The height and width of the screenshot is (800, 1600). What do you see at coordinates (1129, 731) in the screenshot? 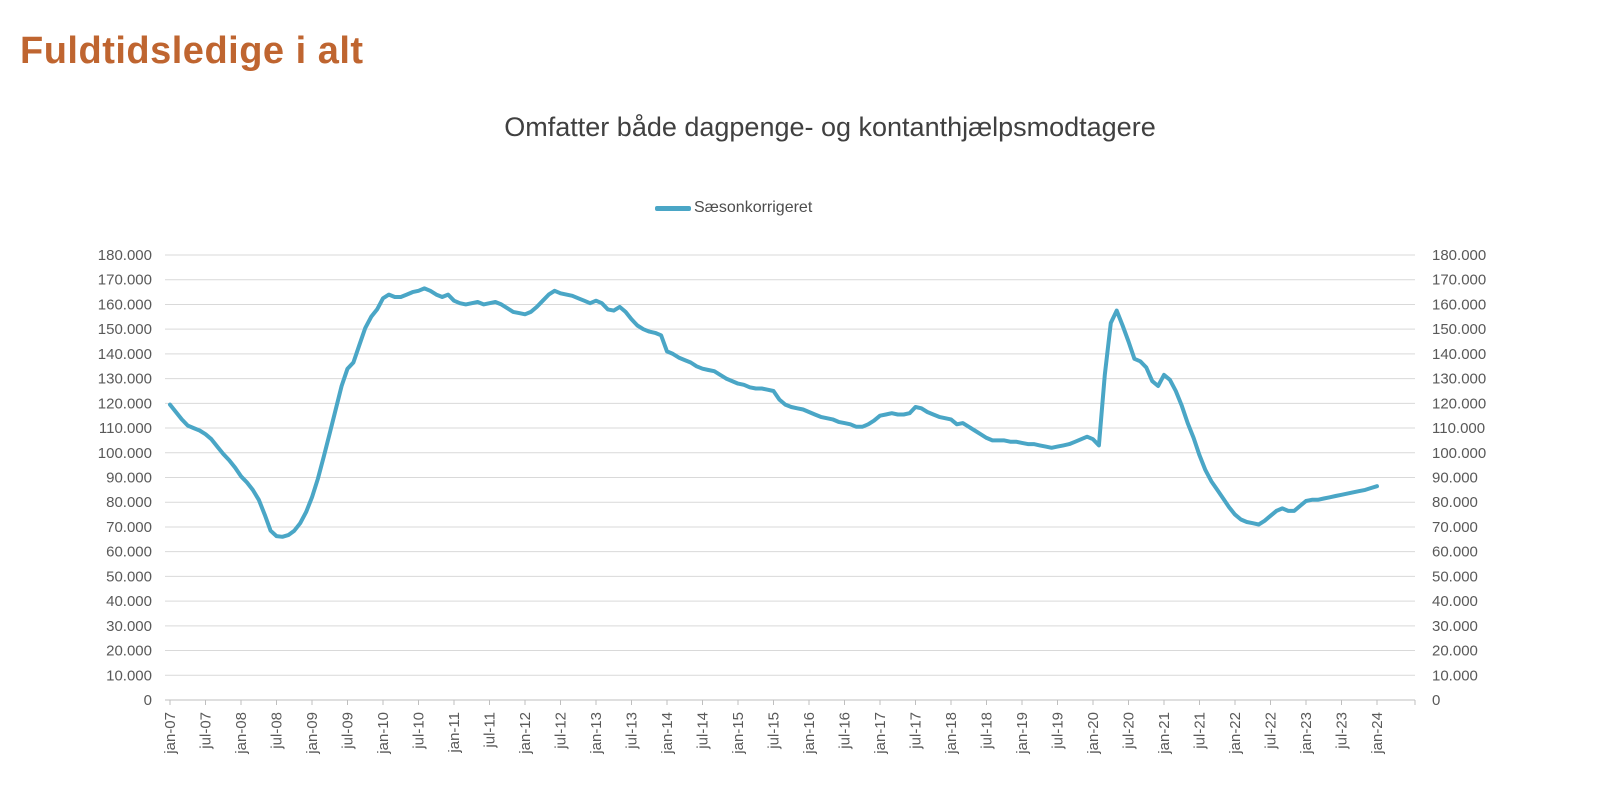
I see `x-axis-label: jul-20` at bounding box center [1129, 731].